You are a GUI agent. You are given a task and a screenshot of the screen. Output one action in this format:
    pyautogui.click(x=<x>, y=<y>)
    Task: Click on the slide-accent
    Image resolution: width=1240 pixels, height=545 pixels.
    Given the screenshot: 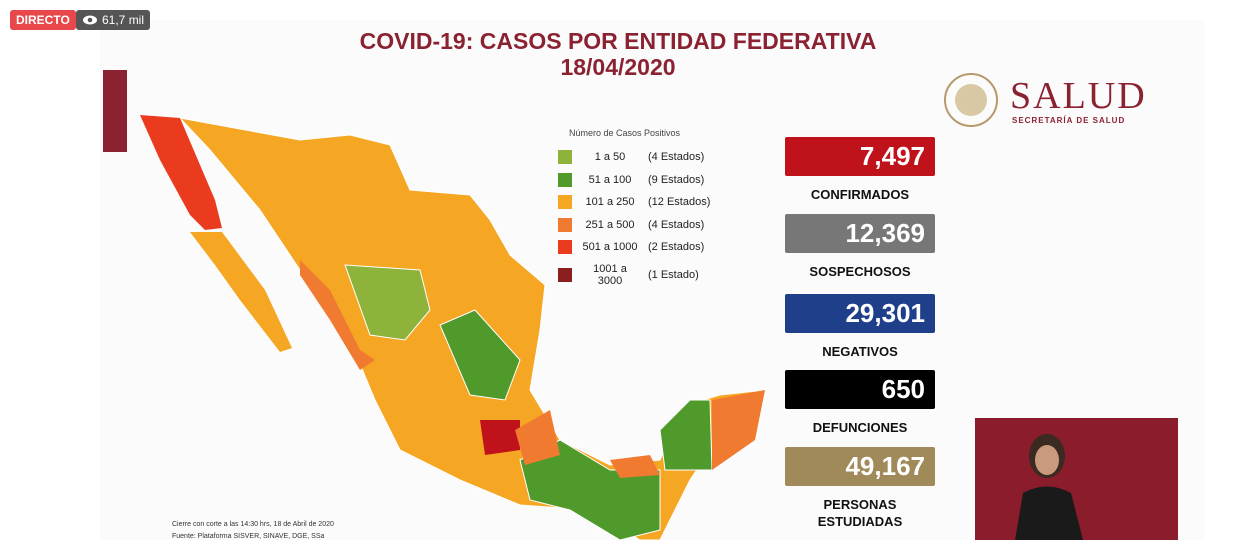 What is the action you would take?
    pyautogui.click(x=115, y=111)
    